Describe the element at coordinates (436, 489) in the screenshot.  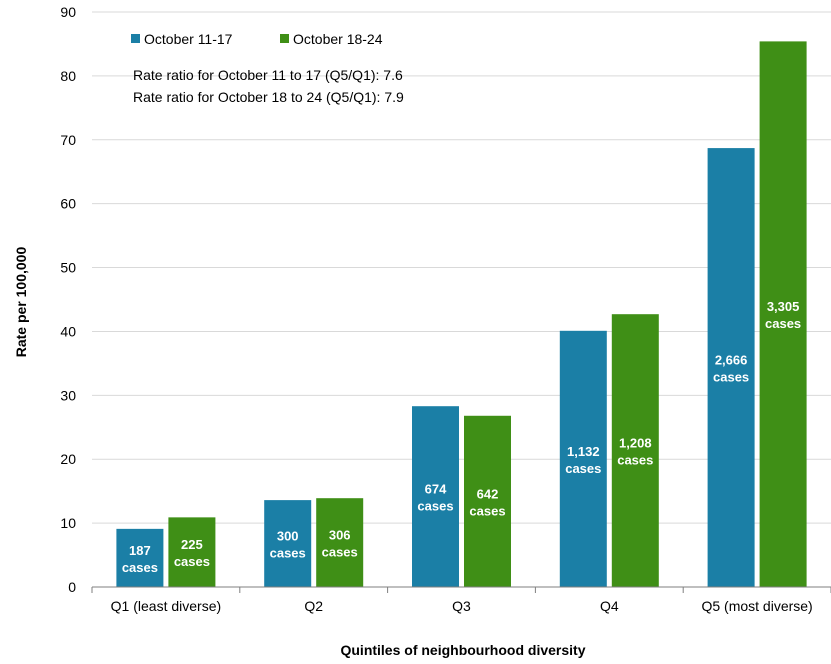
I see `bar-data-label: 674` at that location.